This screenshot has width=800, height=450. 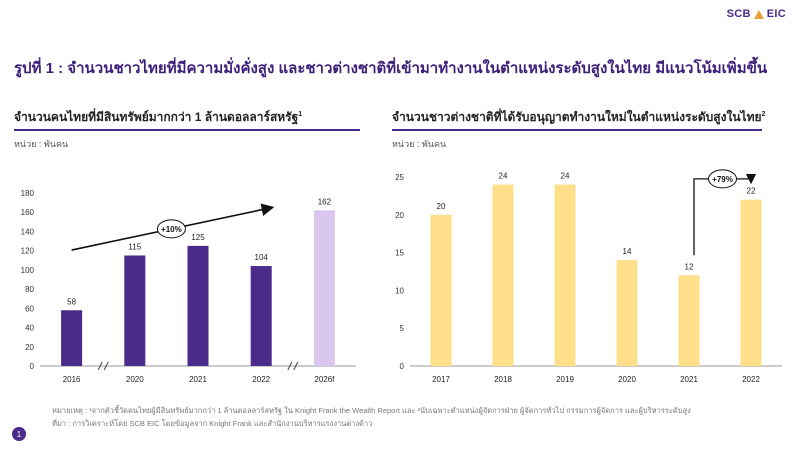 What do you see at coordinates (627, 251) in the screenshot?
I see `chart2-data-label: 14` at bounding box center [627, 251].